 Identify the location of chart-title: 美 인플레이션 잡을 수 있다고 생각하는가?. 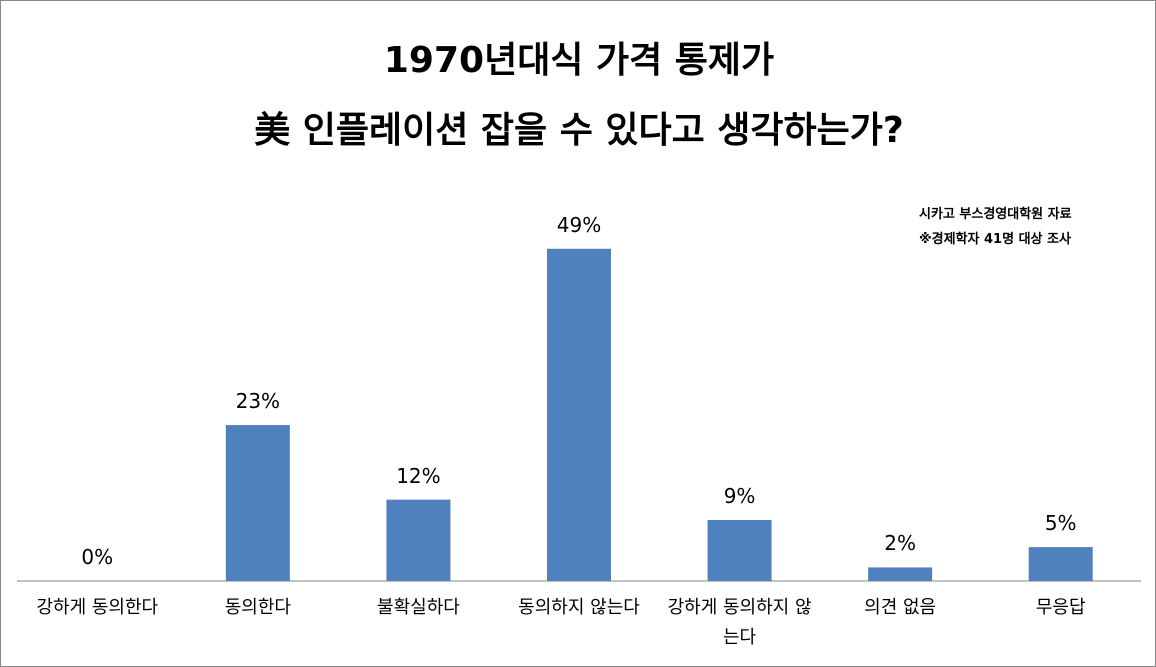
(579, 130).